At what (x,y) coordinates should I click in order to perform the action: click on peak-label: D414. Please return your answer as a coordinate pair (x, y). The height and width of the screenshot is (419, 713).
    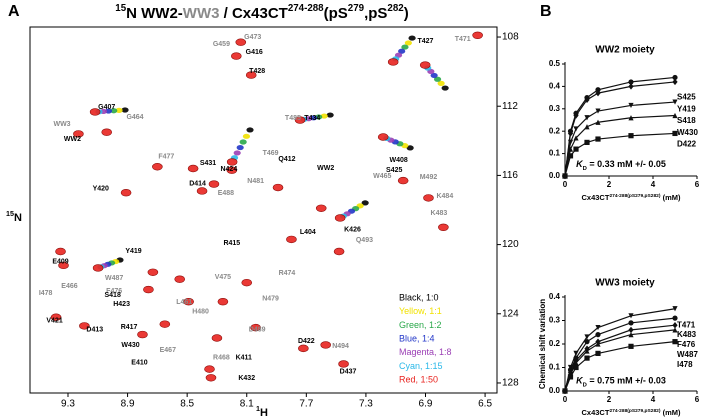
    Looking at the image, I should click on (197, 184).